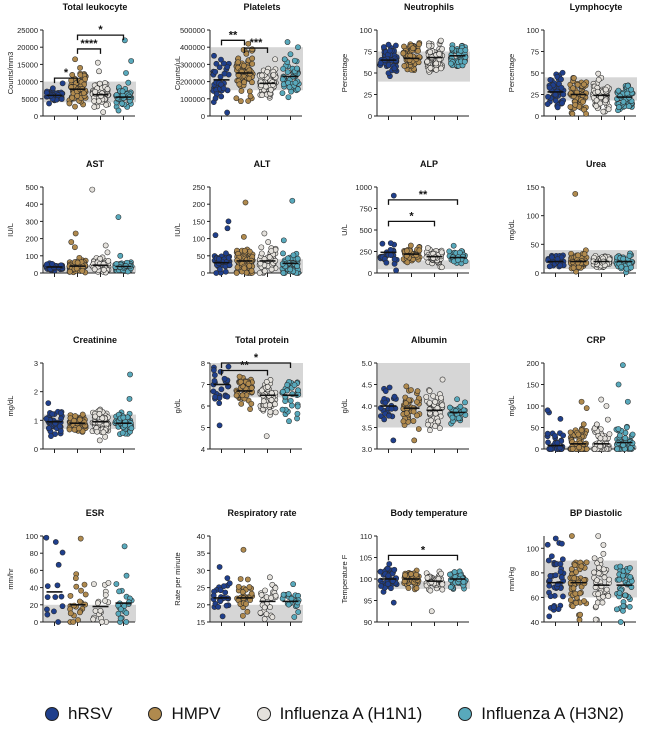  What do you see at coordinates (535, 244) in the screenshot?
I see `y-tick-label: 50` at bounding box center [535, 244].